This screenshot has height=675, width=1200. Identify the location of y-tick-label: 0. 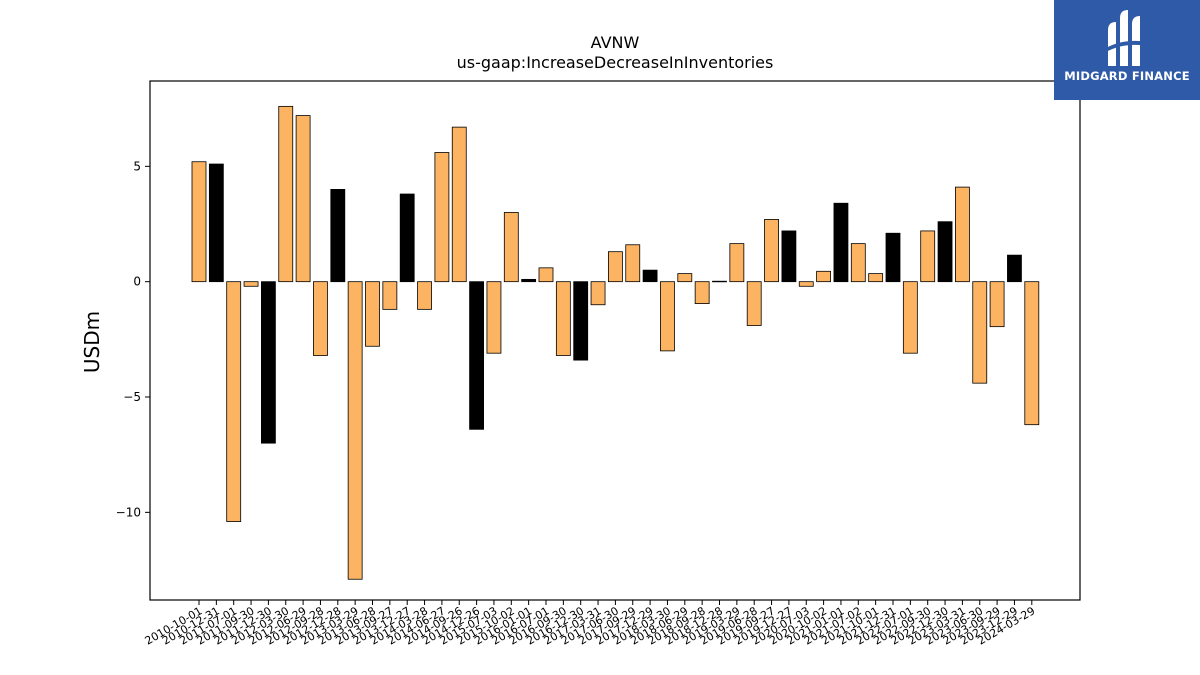
(137, 282).